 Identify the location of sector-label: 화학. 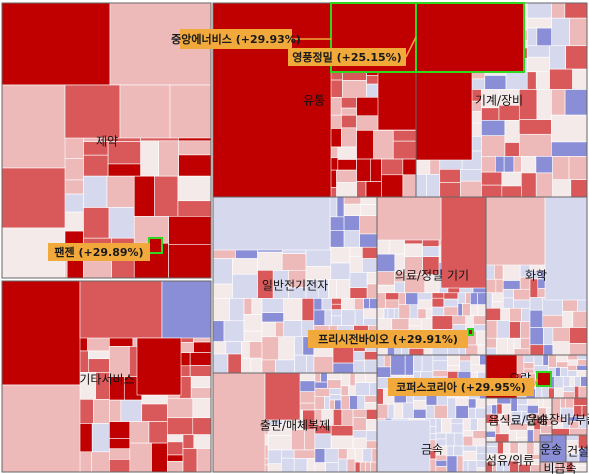
(536, 276).